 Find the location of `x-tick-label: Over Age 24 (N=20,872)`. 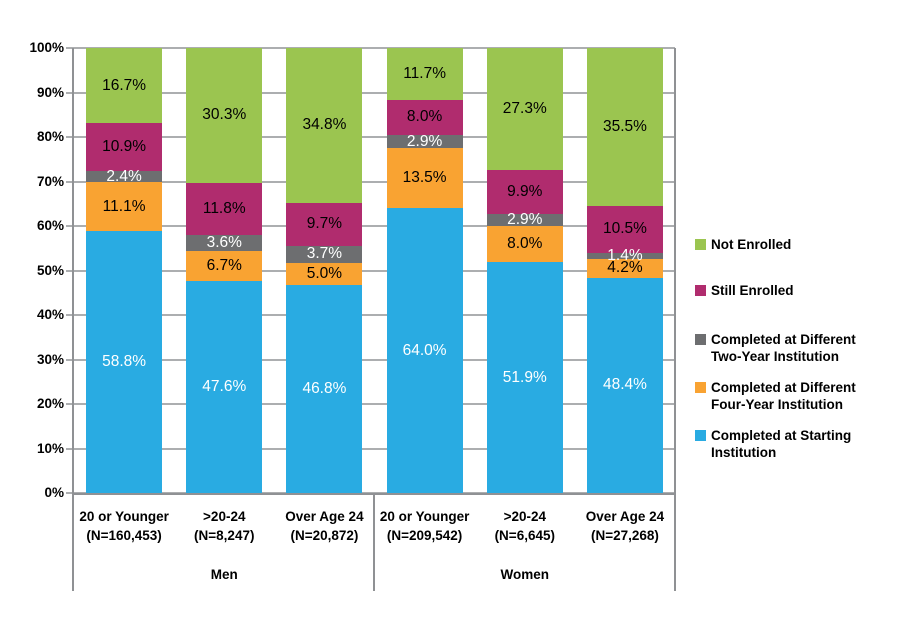

x-tick-label: Over Age 24 (N=20,872) is located at coordinates (324, 526).